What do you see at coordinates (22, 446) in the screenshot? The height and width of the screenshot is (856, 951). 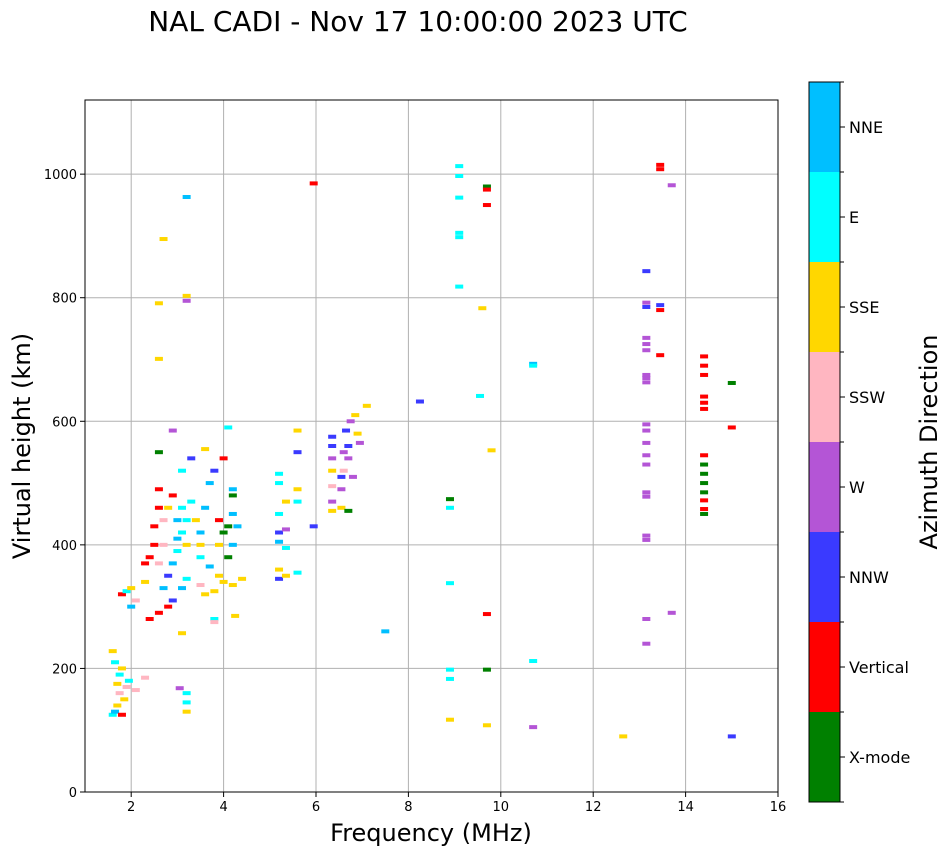 I see `y-axis-label: Virtual height (km)` at bounding box center [22, 446].